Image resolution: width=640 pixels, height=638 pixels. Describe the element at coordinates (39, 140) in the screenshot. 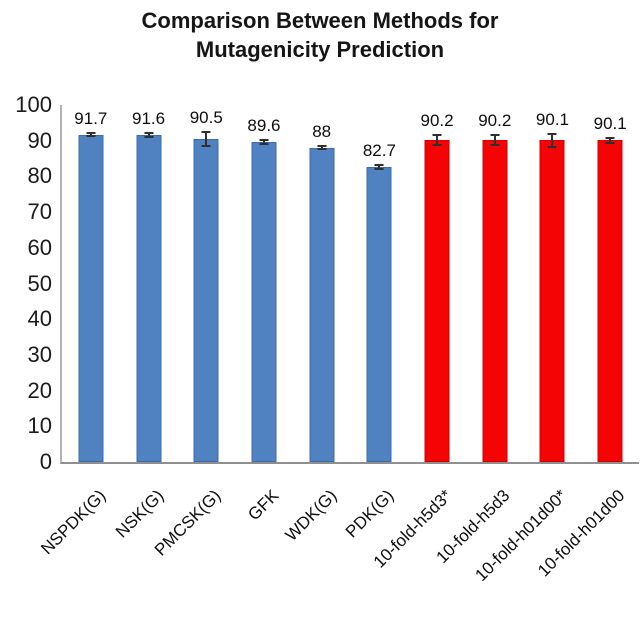

I see `y-tick-label: 90` at that location.